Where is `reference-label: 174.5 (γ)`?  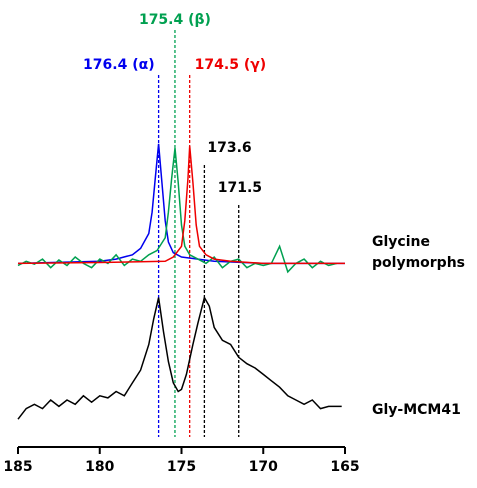
reference-label: 174.5 (γ) is located at coordinates (230, 65).